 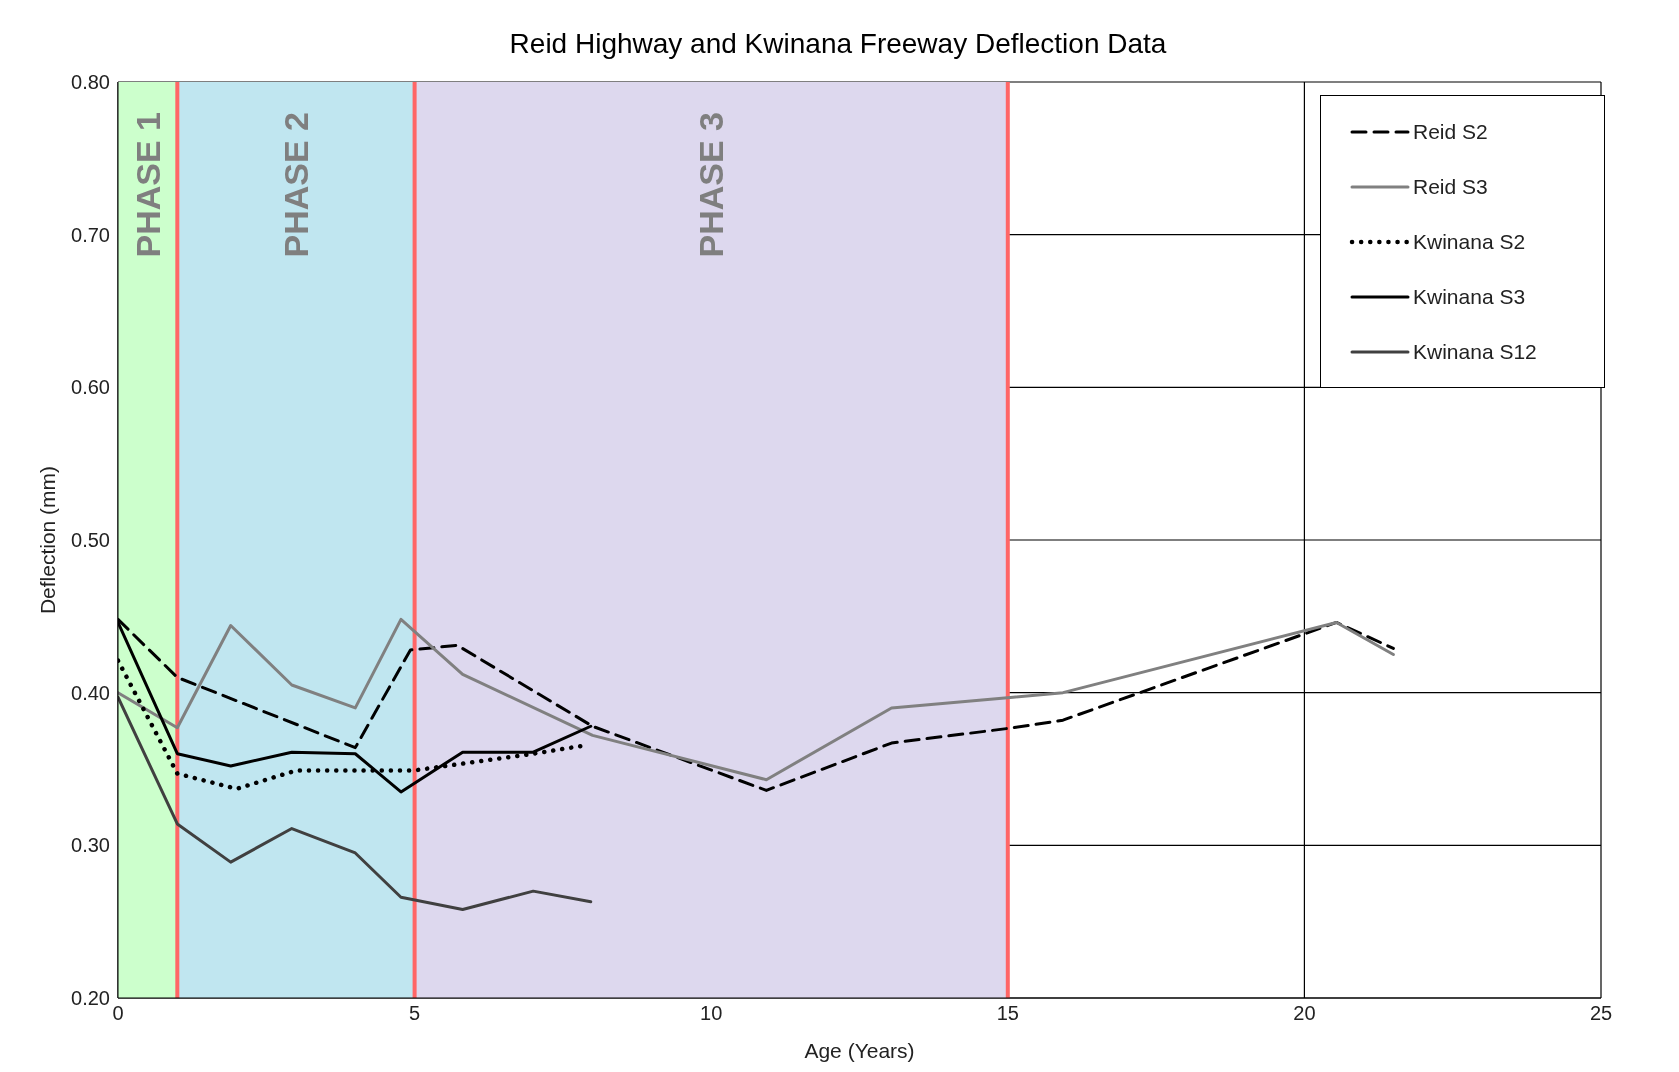 What do you see at coordinates (48, 540) in the screenshot?
I see `y-axis-title: Deflection (mm)` at bounding box center [48, 540].